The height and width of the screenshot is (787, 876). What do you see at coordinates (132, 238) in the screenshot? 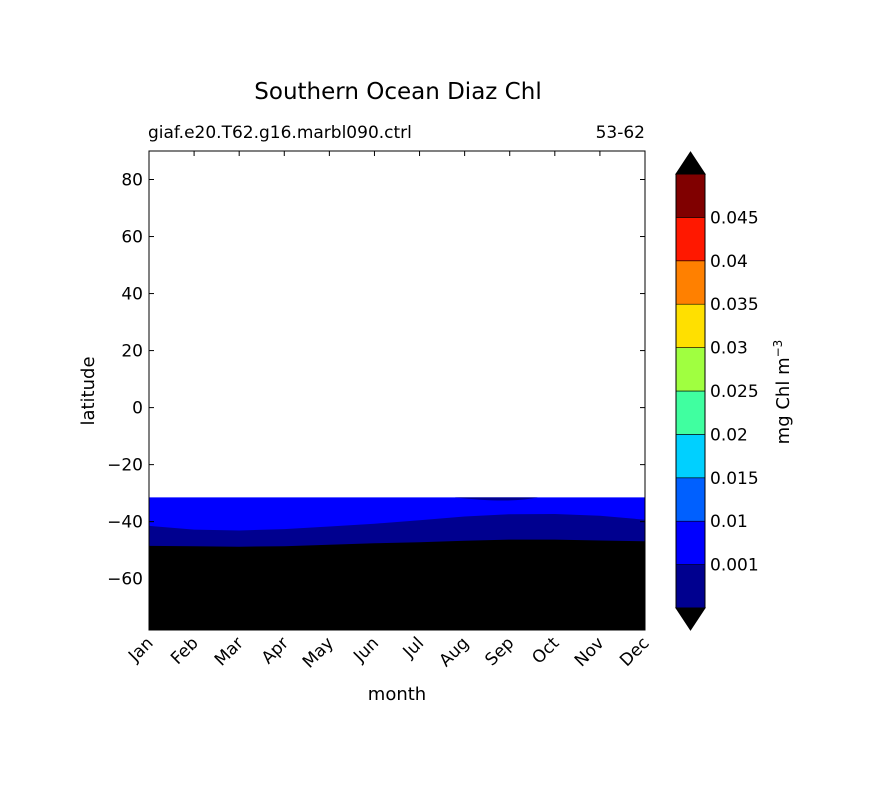
I see `y-tick-label: 60` at bounding box center [132, 238].